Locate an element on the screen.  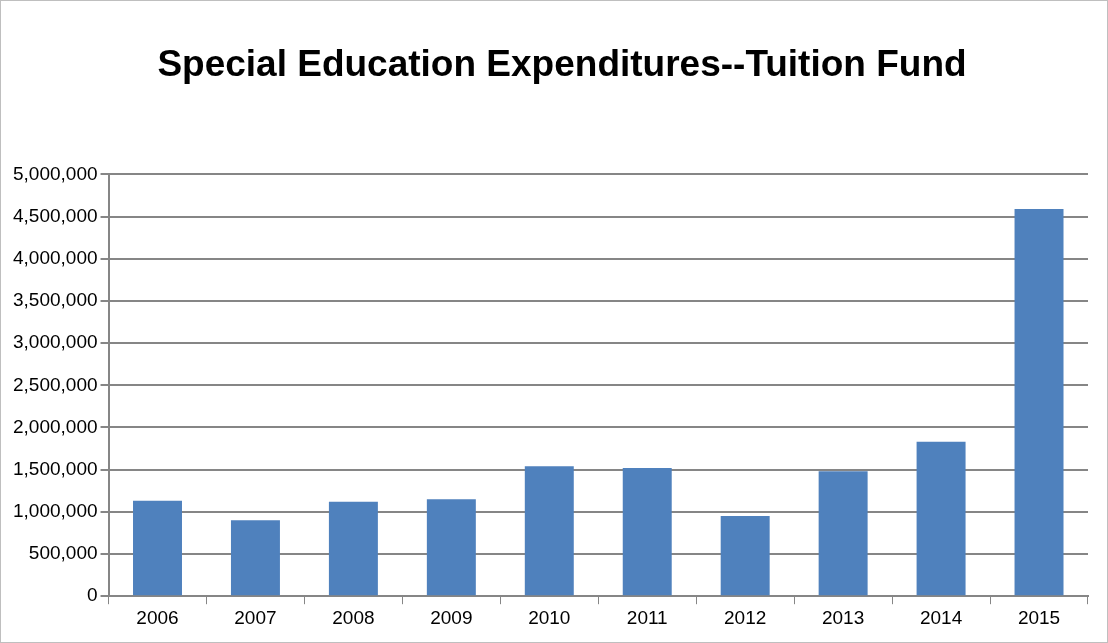
x-tick-label: 2006 is located at coordinates (157, 617).